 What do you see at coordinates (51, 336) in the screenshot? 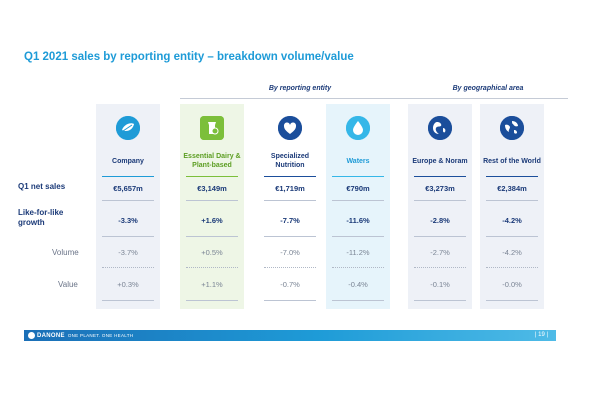
I see `footer-brand: DANONE` at bounding box center [51, 336].